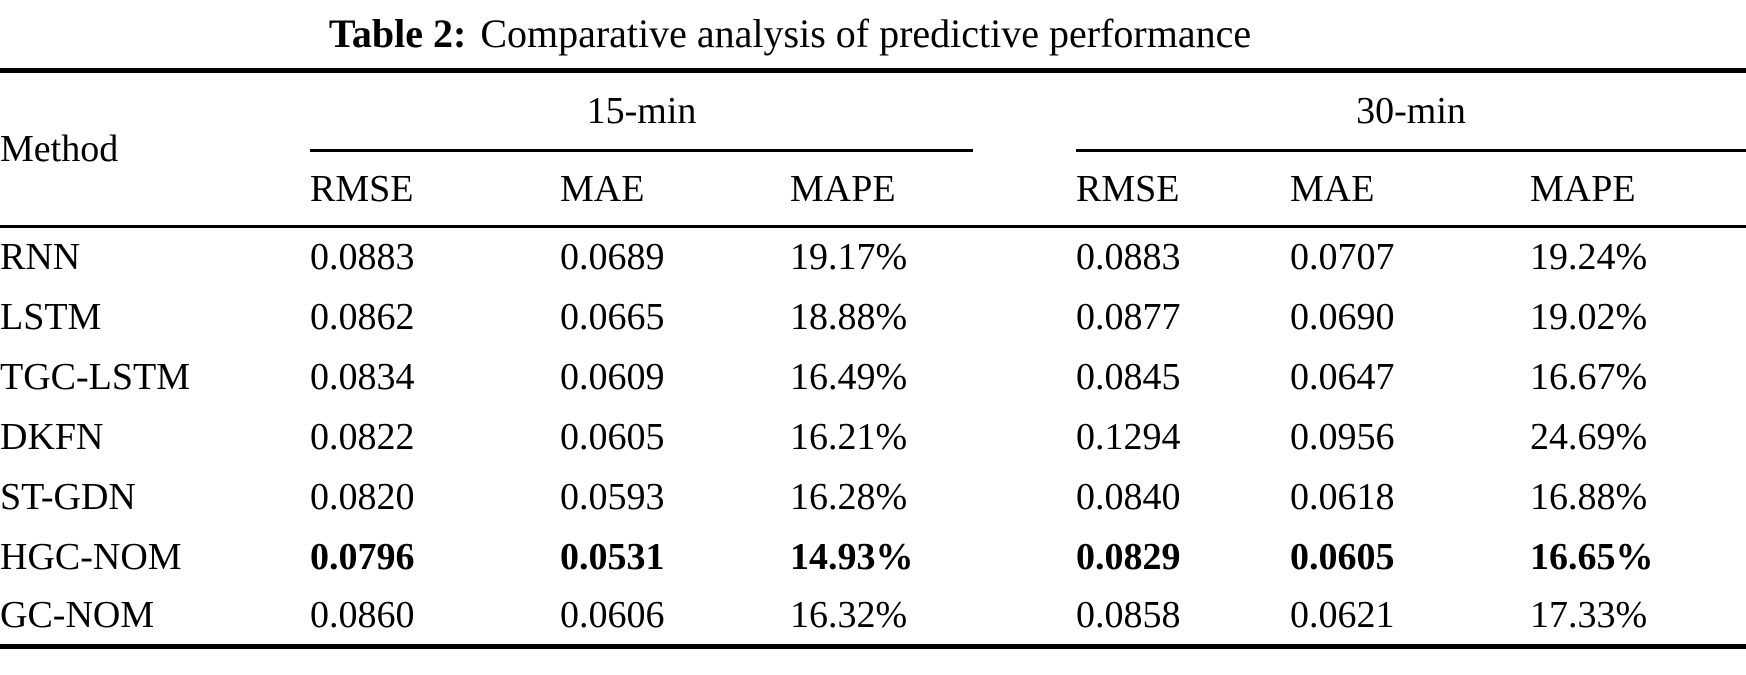 The height and width of the screenshot is (675, 1746). Describe the element at coordinates (362, 556) in the screenshot. I see `rmse-15-cell: 0.0796` at that location.